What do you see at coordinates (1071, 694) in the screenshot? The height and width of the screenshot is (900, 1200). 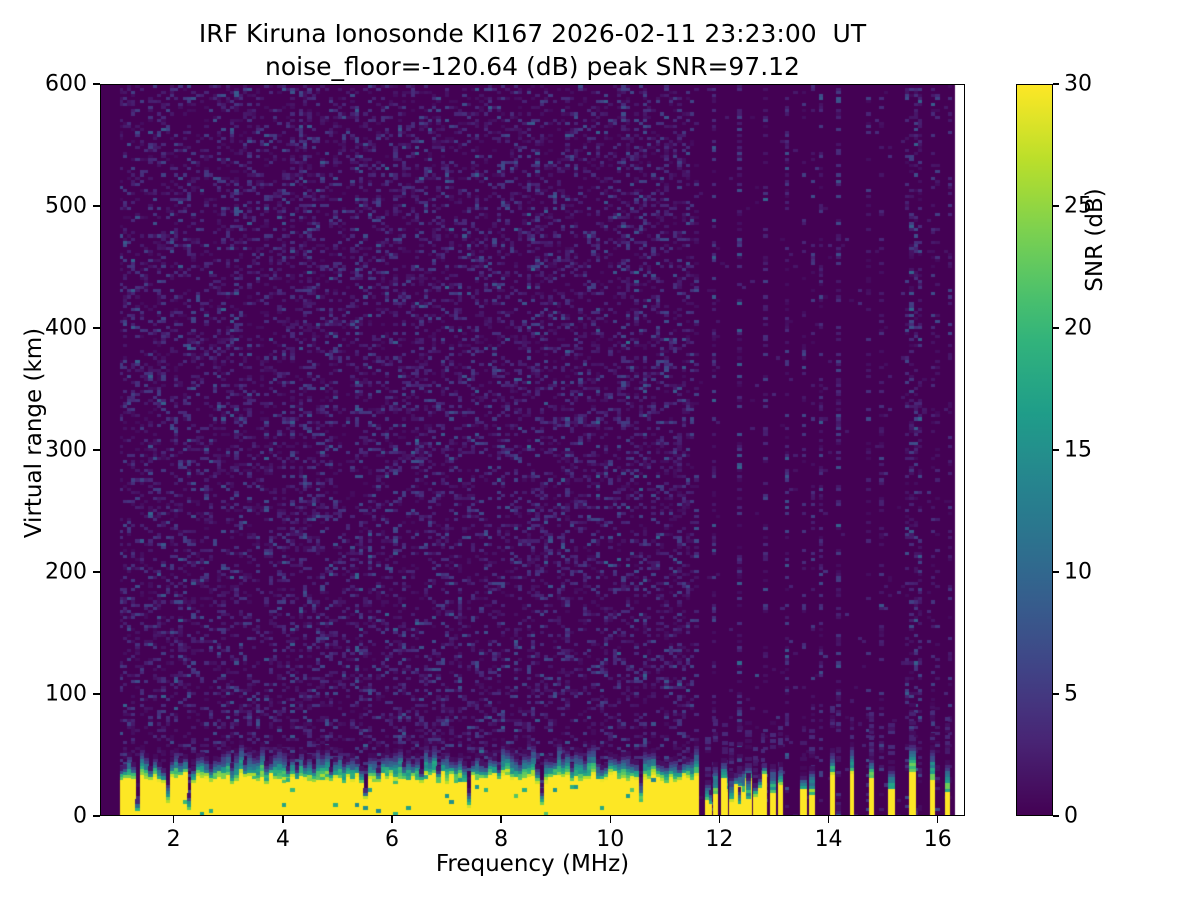 I see `colorbar-tick-label: 5` at bounding box center [1071, 694].